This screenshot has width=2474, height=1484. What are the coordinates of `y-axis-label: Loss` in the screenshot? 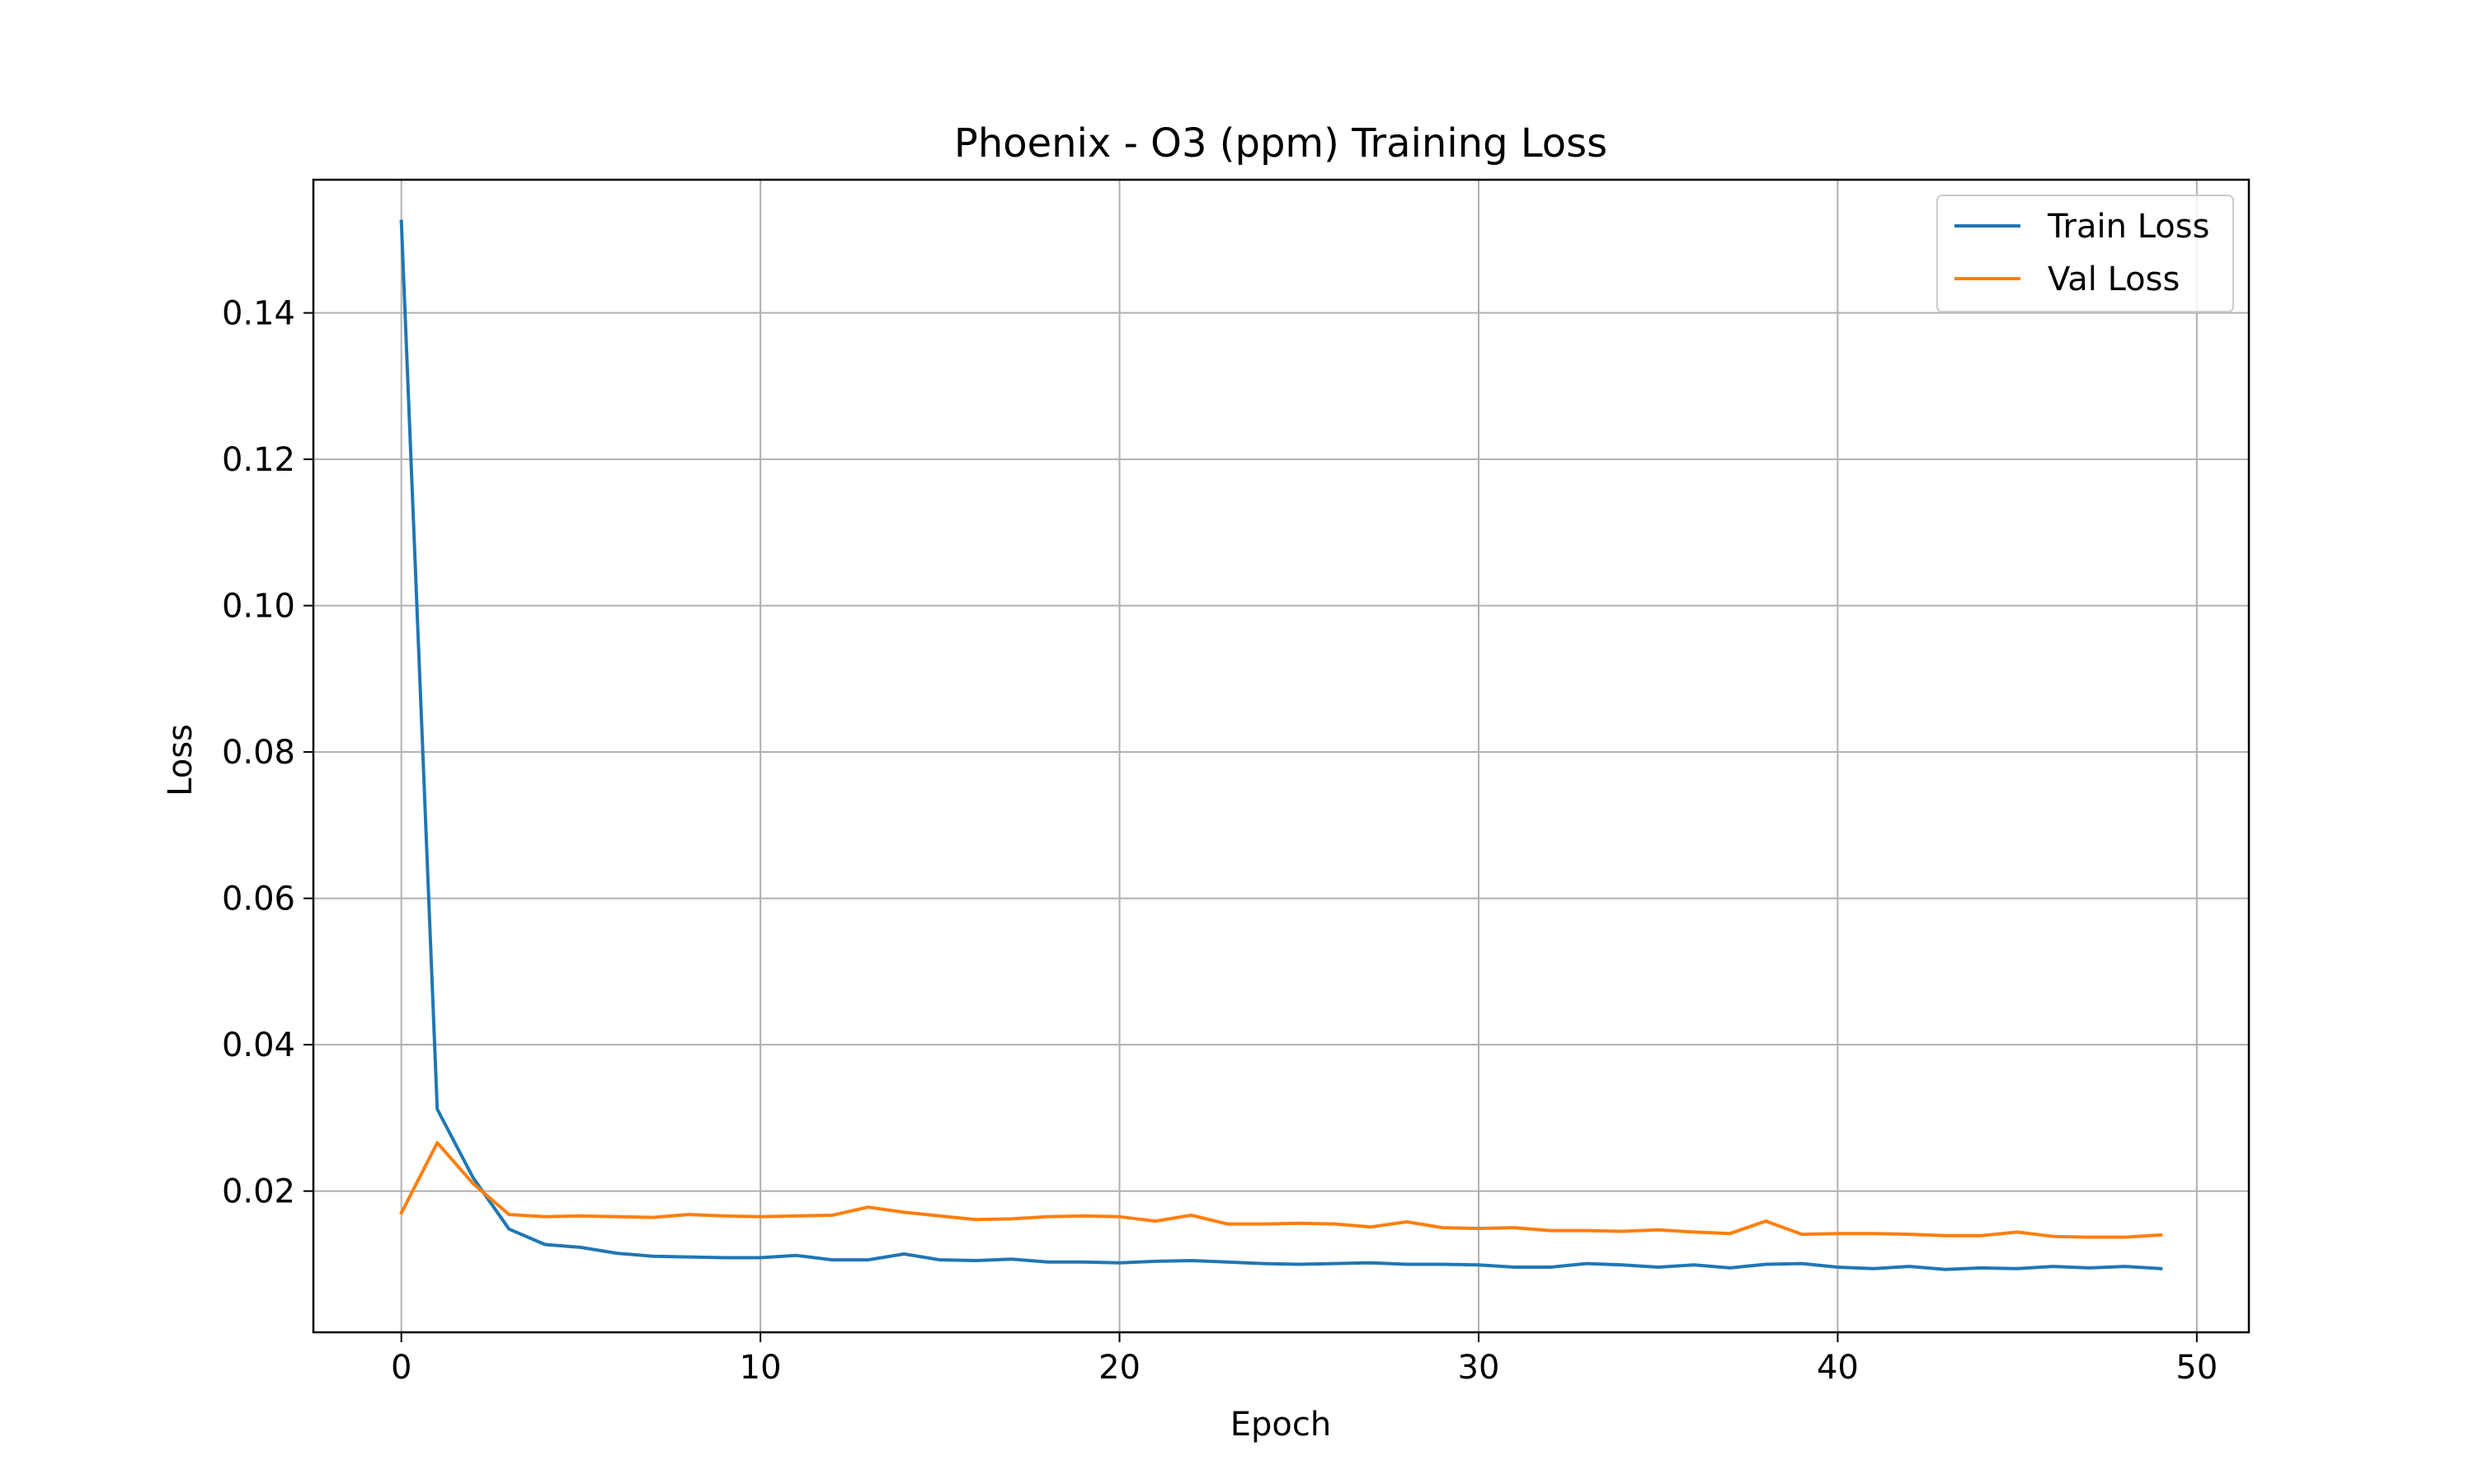 It's located at (181, 760).